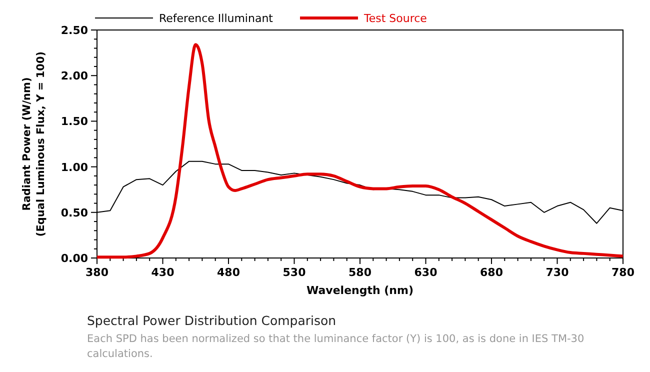  Describe the element at coordinates (163, 272) in the screenshot. I see `x-tick-label: 430` at that location.